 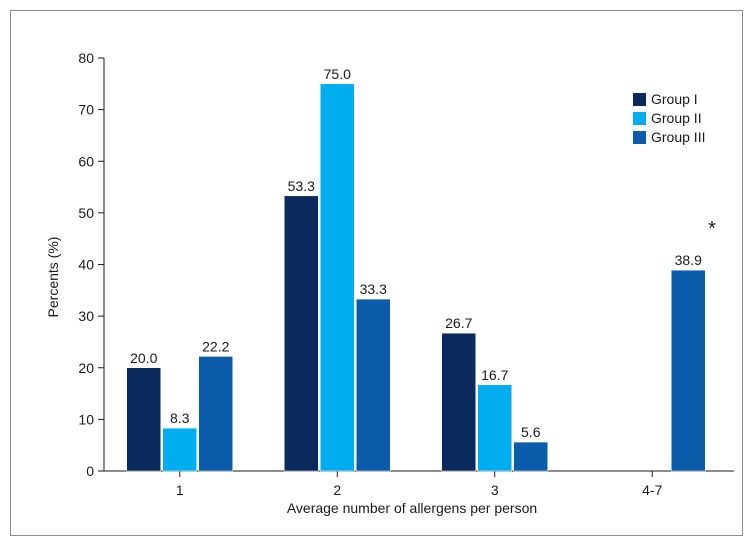 I want to click on bar-value-label: 26.7, so click(x=458, y=323).